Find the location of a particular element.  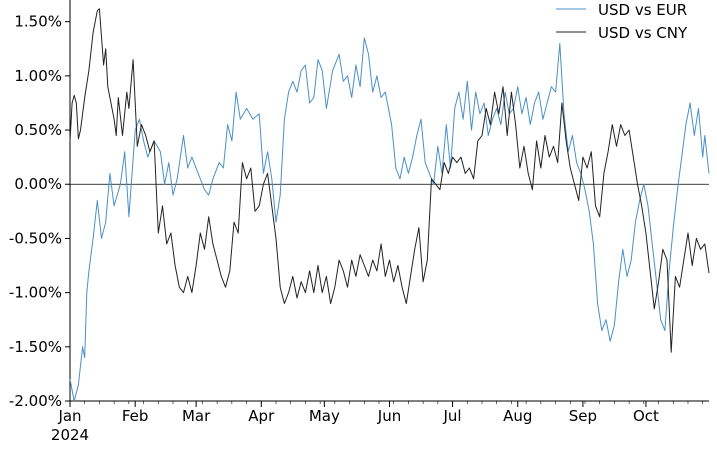

x-tick-label: Apr is located at coordinates (261, 416).